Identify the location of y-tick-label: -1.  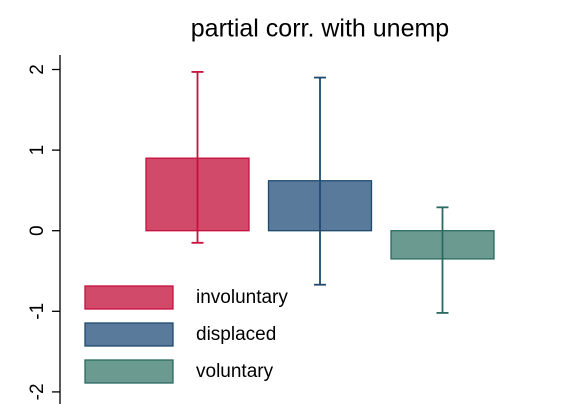
(37, 311).